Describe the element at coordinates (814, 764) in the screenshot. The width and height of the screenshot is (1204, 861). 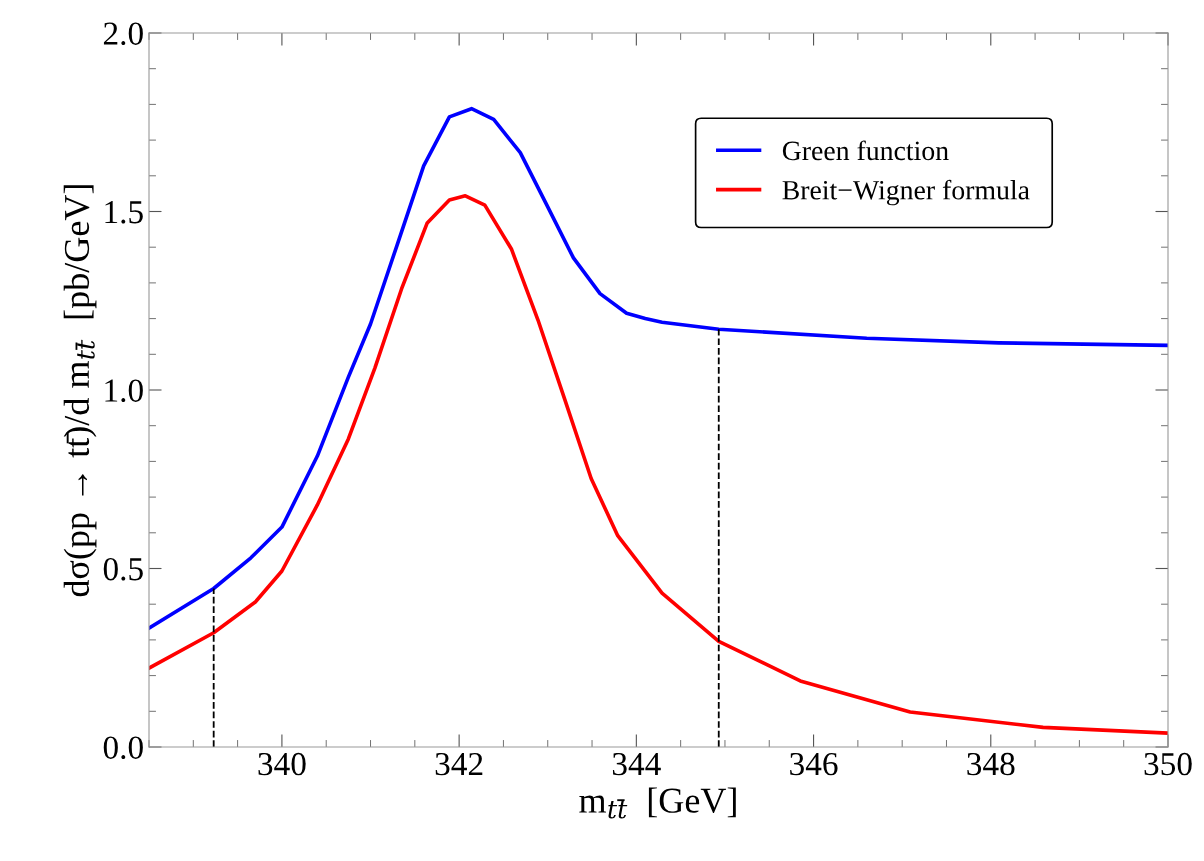
I see `x-tick-label: 346` at that location.